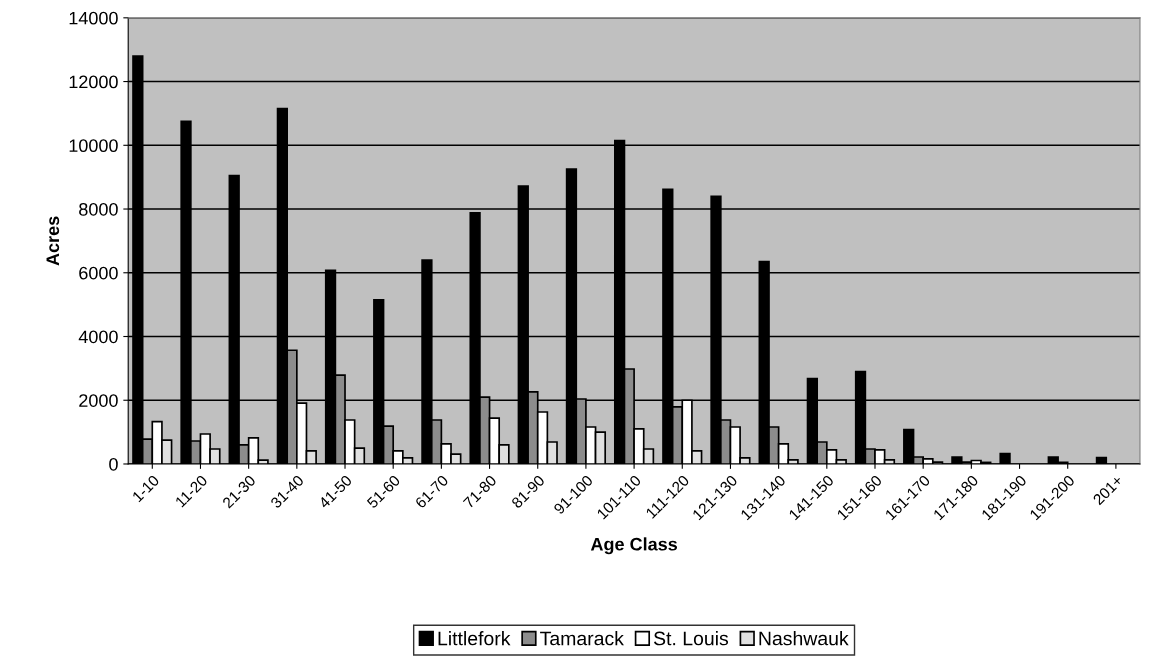 The height and width of the screenshot is (660, 1155). Describe the element at coordinates (804, 638) in the screenshot. I see `legend-label: Nashwauk` at that location.